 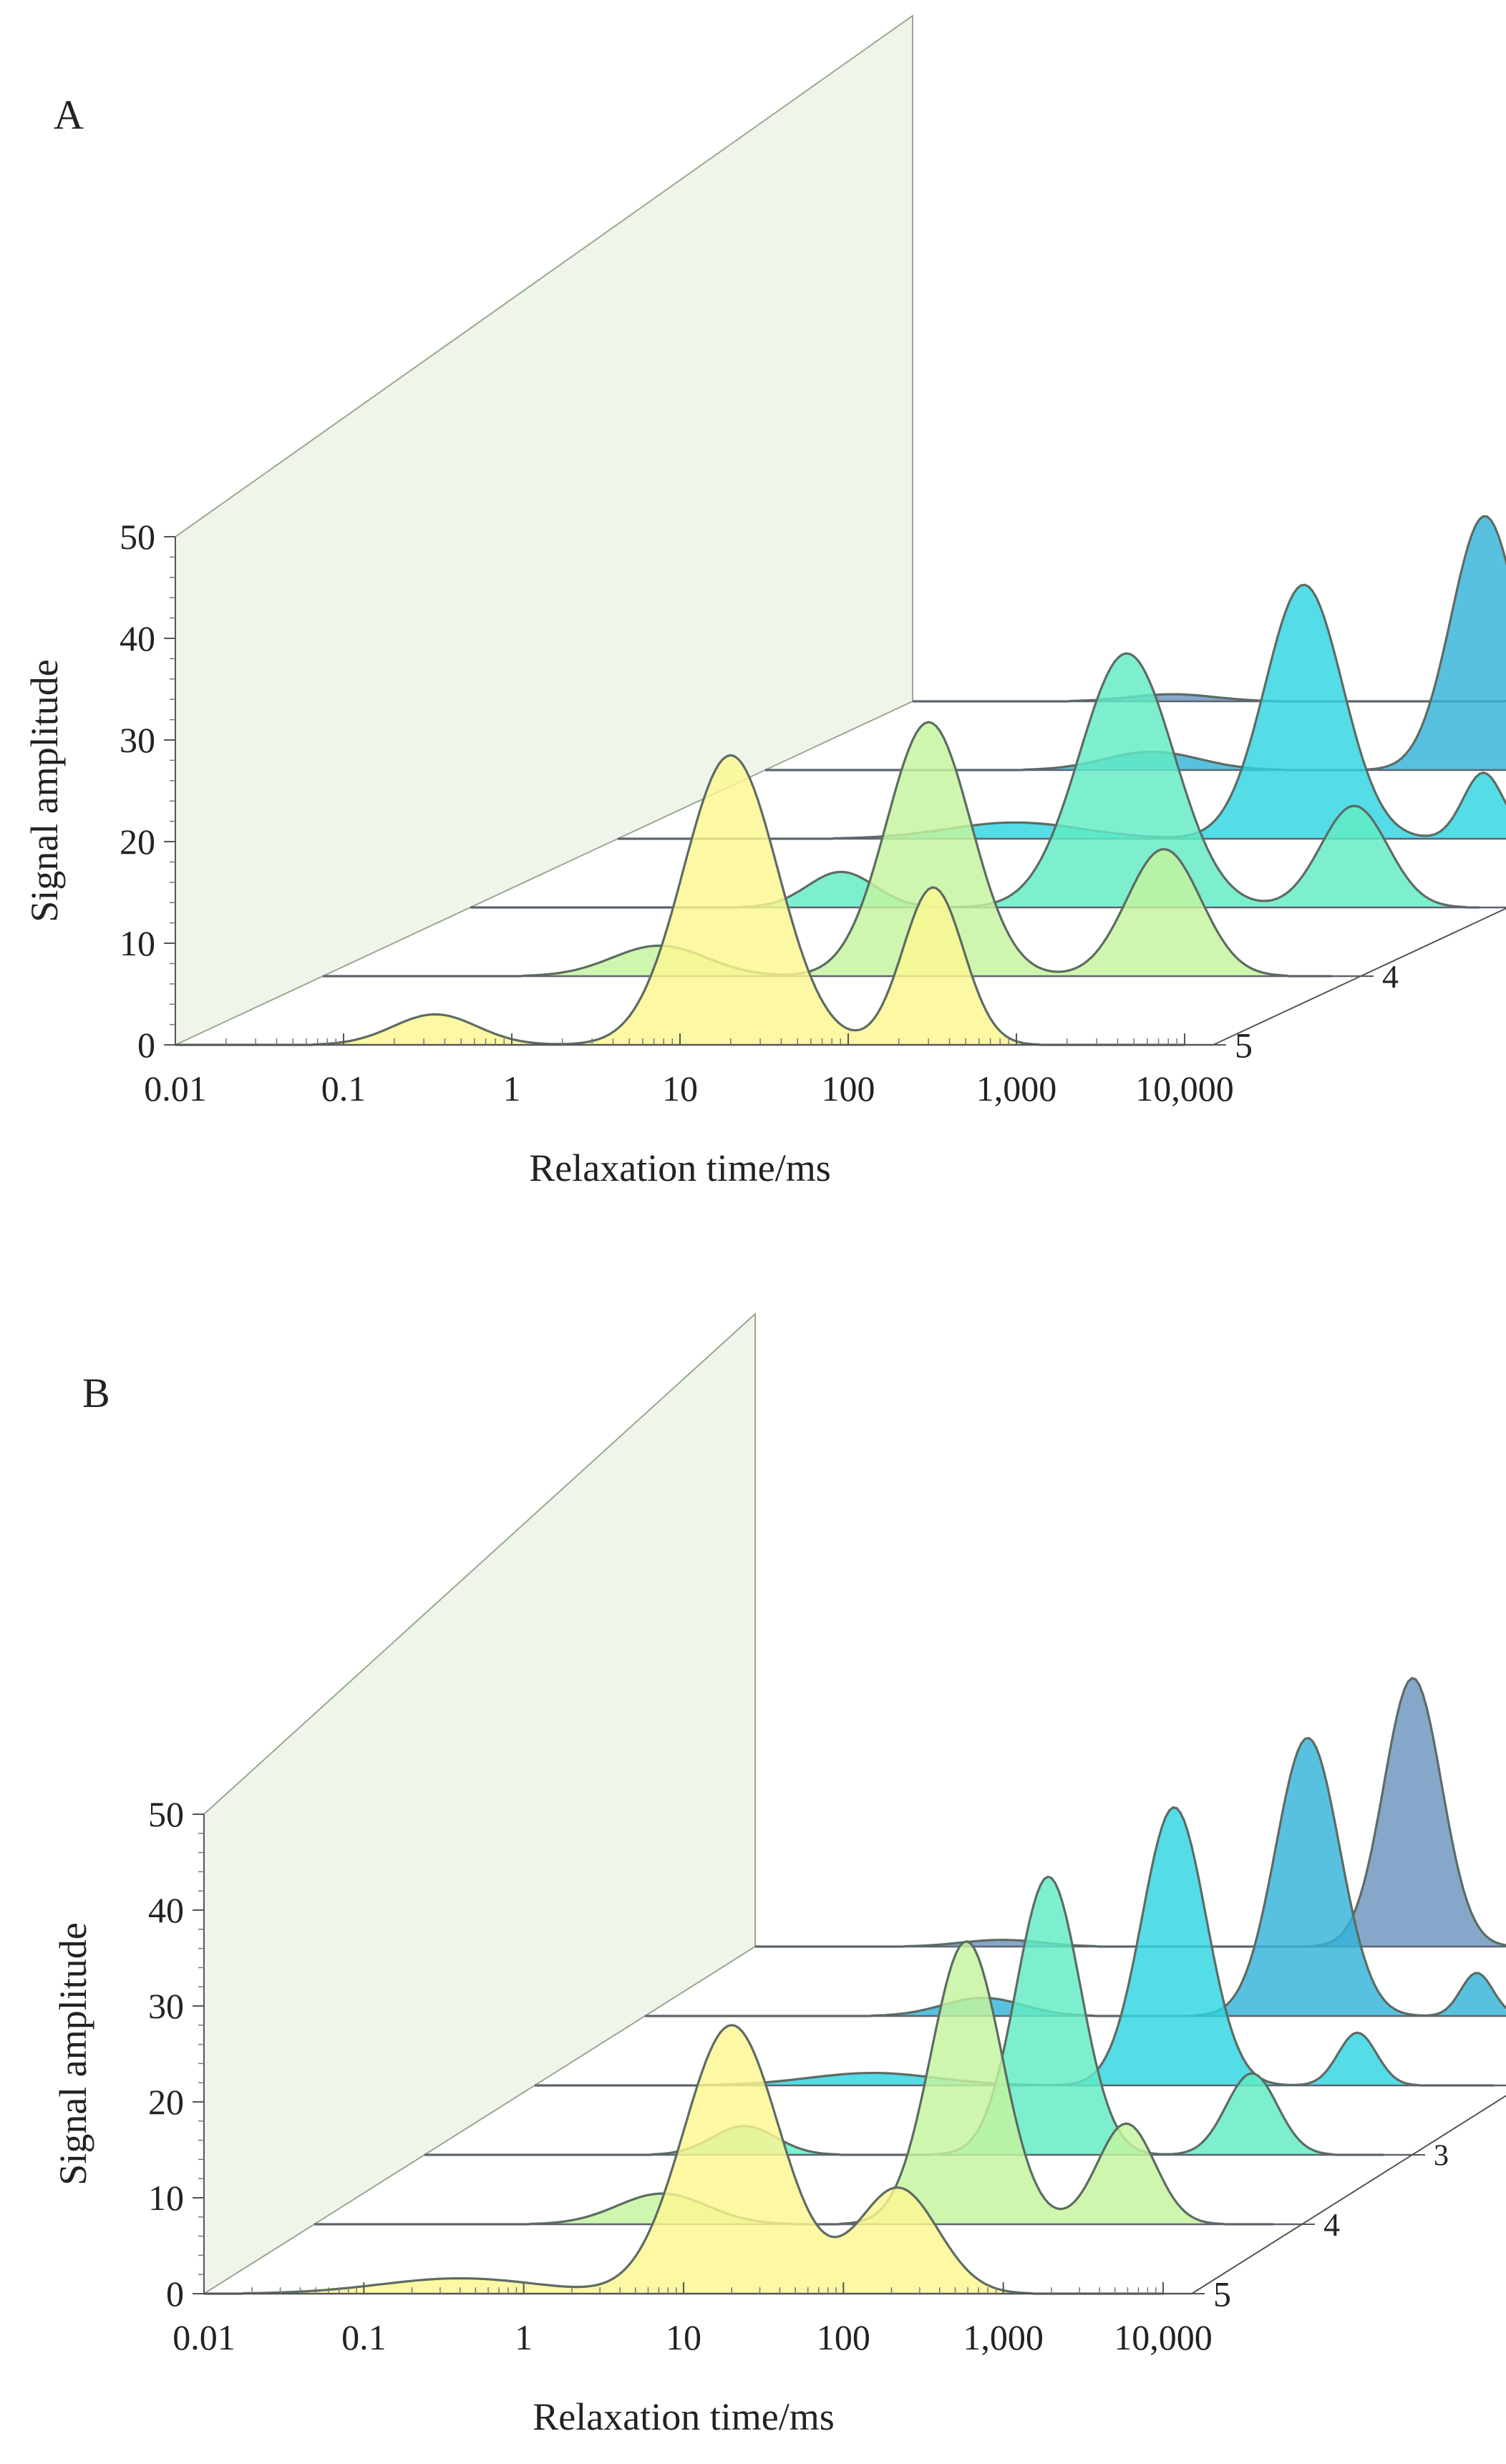 I want to click on series-0-line, so click(x=1210, y=698).